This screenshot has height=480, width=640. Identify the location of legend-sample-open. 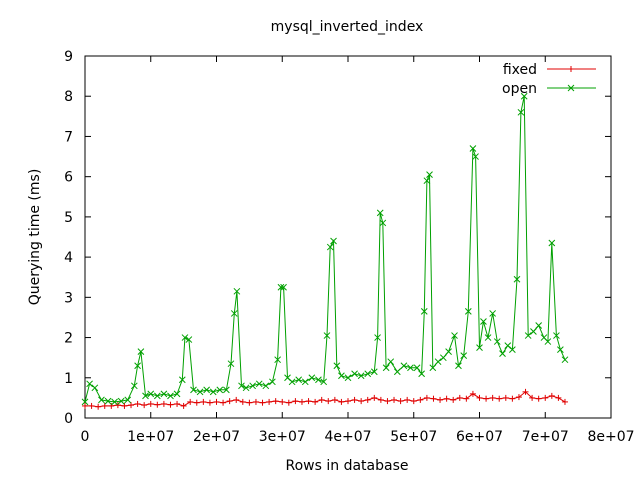
(571, 88).